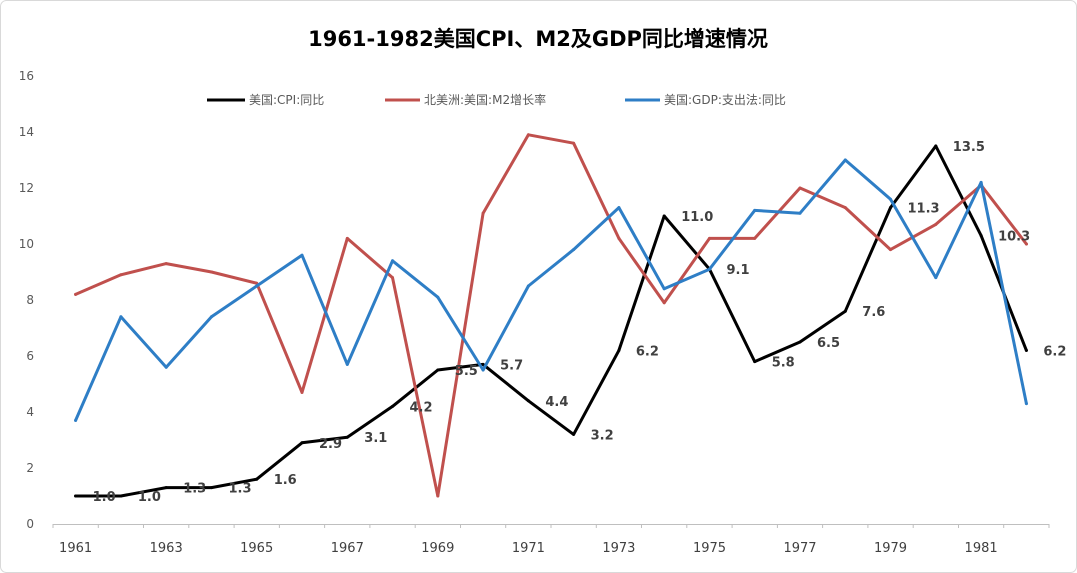 Image resolution: width=1077 pixels, height=573 pixels. What do you see at coordinates (705, 100) in the screenshot?
I see `legend-item-gdp: 美国:GDP:支出法:同比` at bounding box center [705, 100].